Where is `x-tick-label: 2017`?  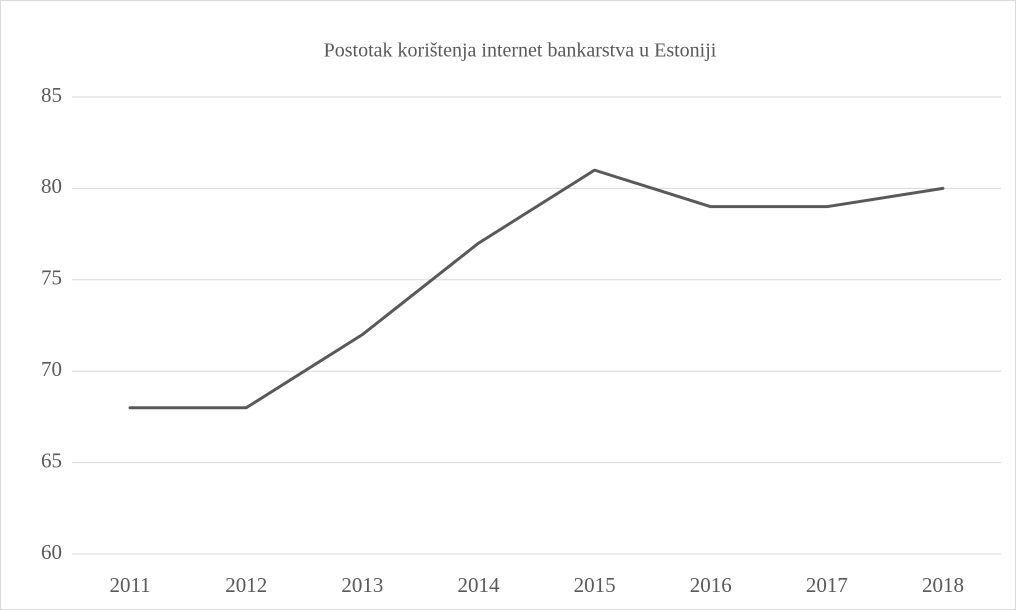 x-tick-label: 2017 is located at coordinates (827, 585).